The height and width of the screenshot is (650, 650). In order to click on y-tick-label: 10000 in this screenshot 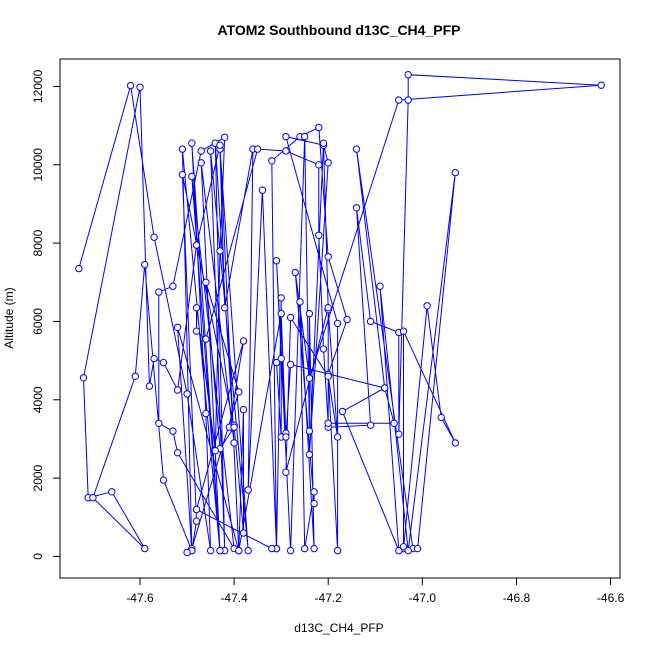, I will do `click(38, 165)`.